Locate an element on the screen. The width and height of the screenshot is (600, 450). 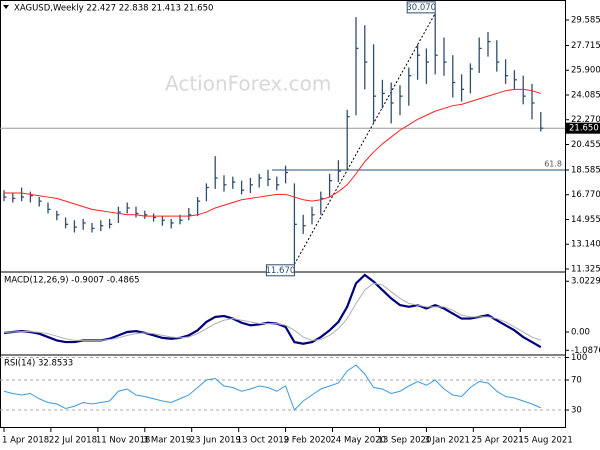
y-tick-label: 3.0229 is located at coordinates (585, 282).